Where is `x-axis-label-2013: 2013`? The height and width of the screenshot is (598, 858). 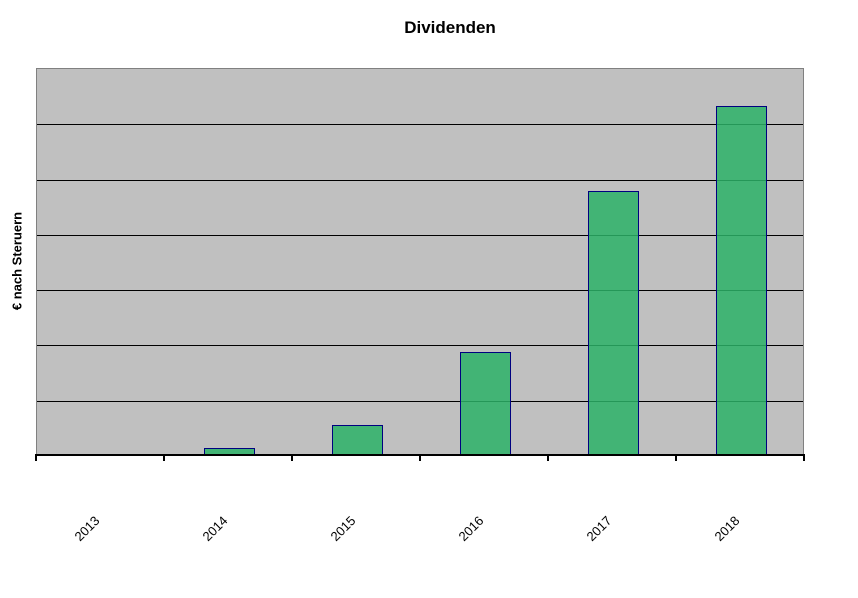 x-axis-label-2013: 2013 is located at coordinates (87, 529).